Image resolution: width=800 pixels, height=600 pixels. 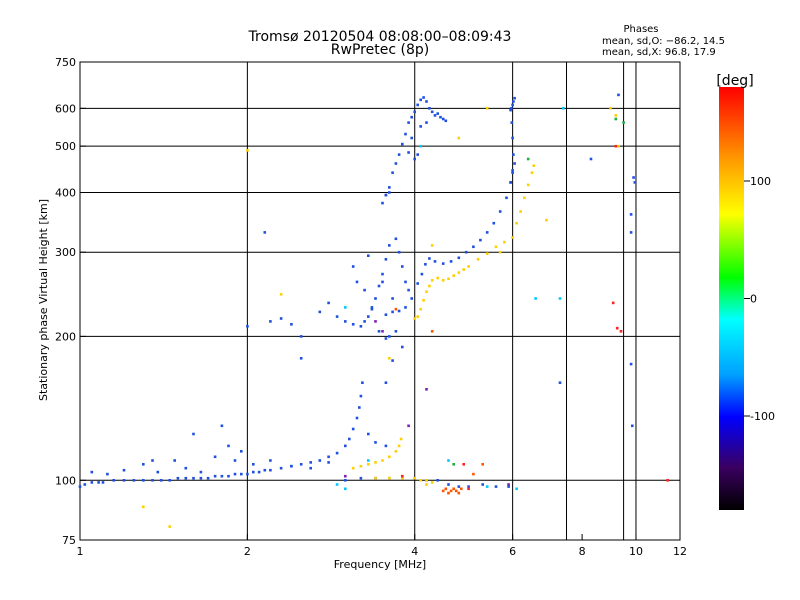 What do you see at coordinates (65, 146) in the screenshot?
I see `y-tick-label: 500` at bounding box center [65, 146].